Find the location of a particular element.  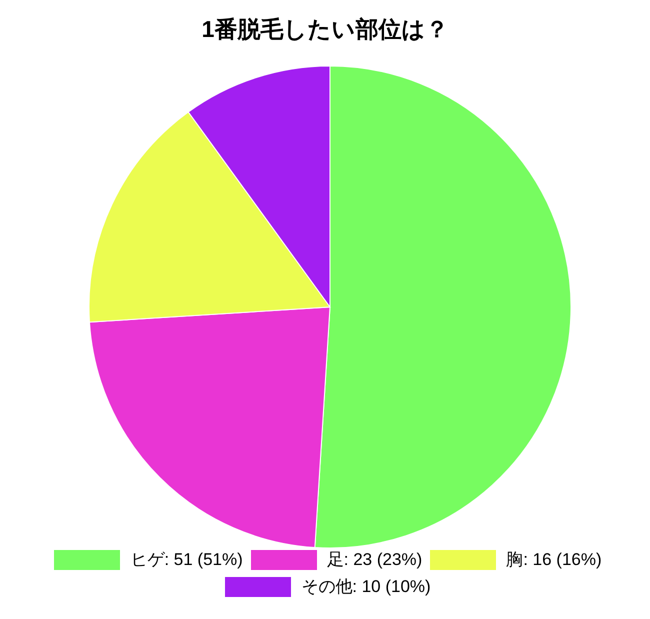

legend-label: ヒゲ is located at coordinates (147, 559).